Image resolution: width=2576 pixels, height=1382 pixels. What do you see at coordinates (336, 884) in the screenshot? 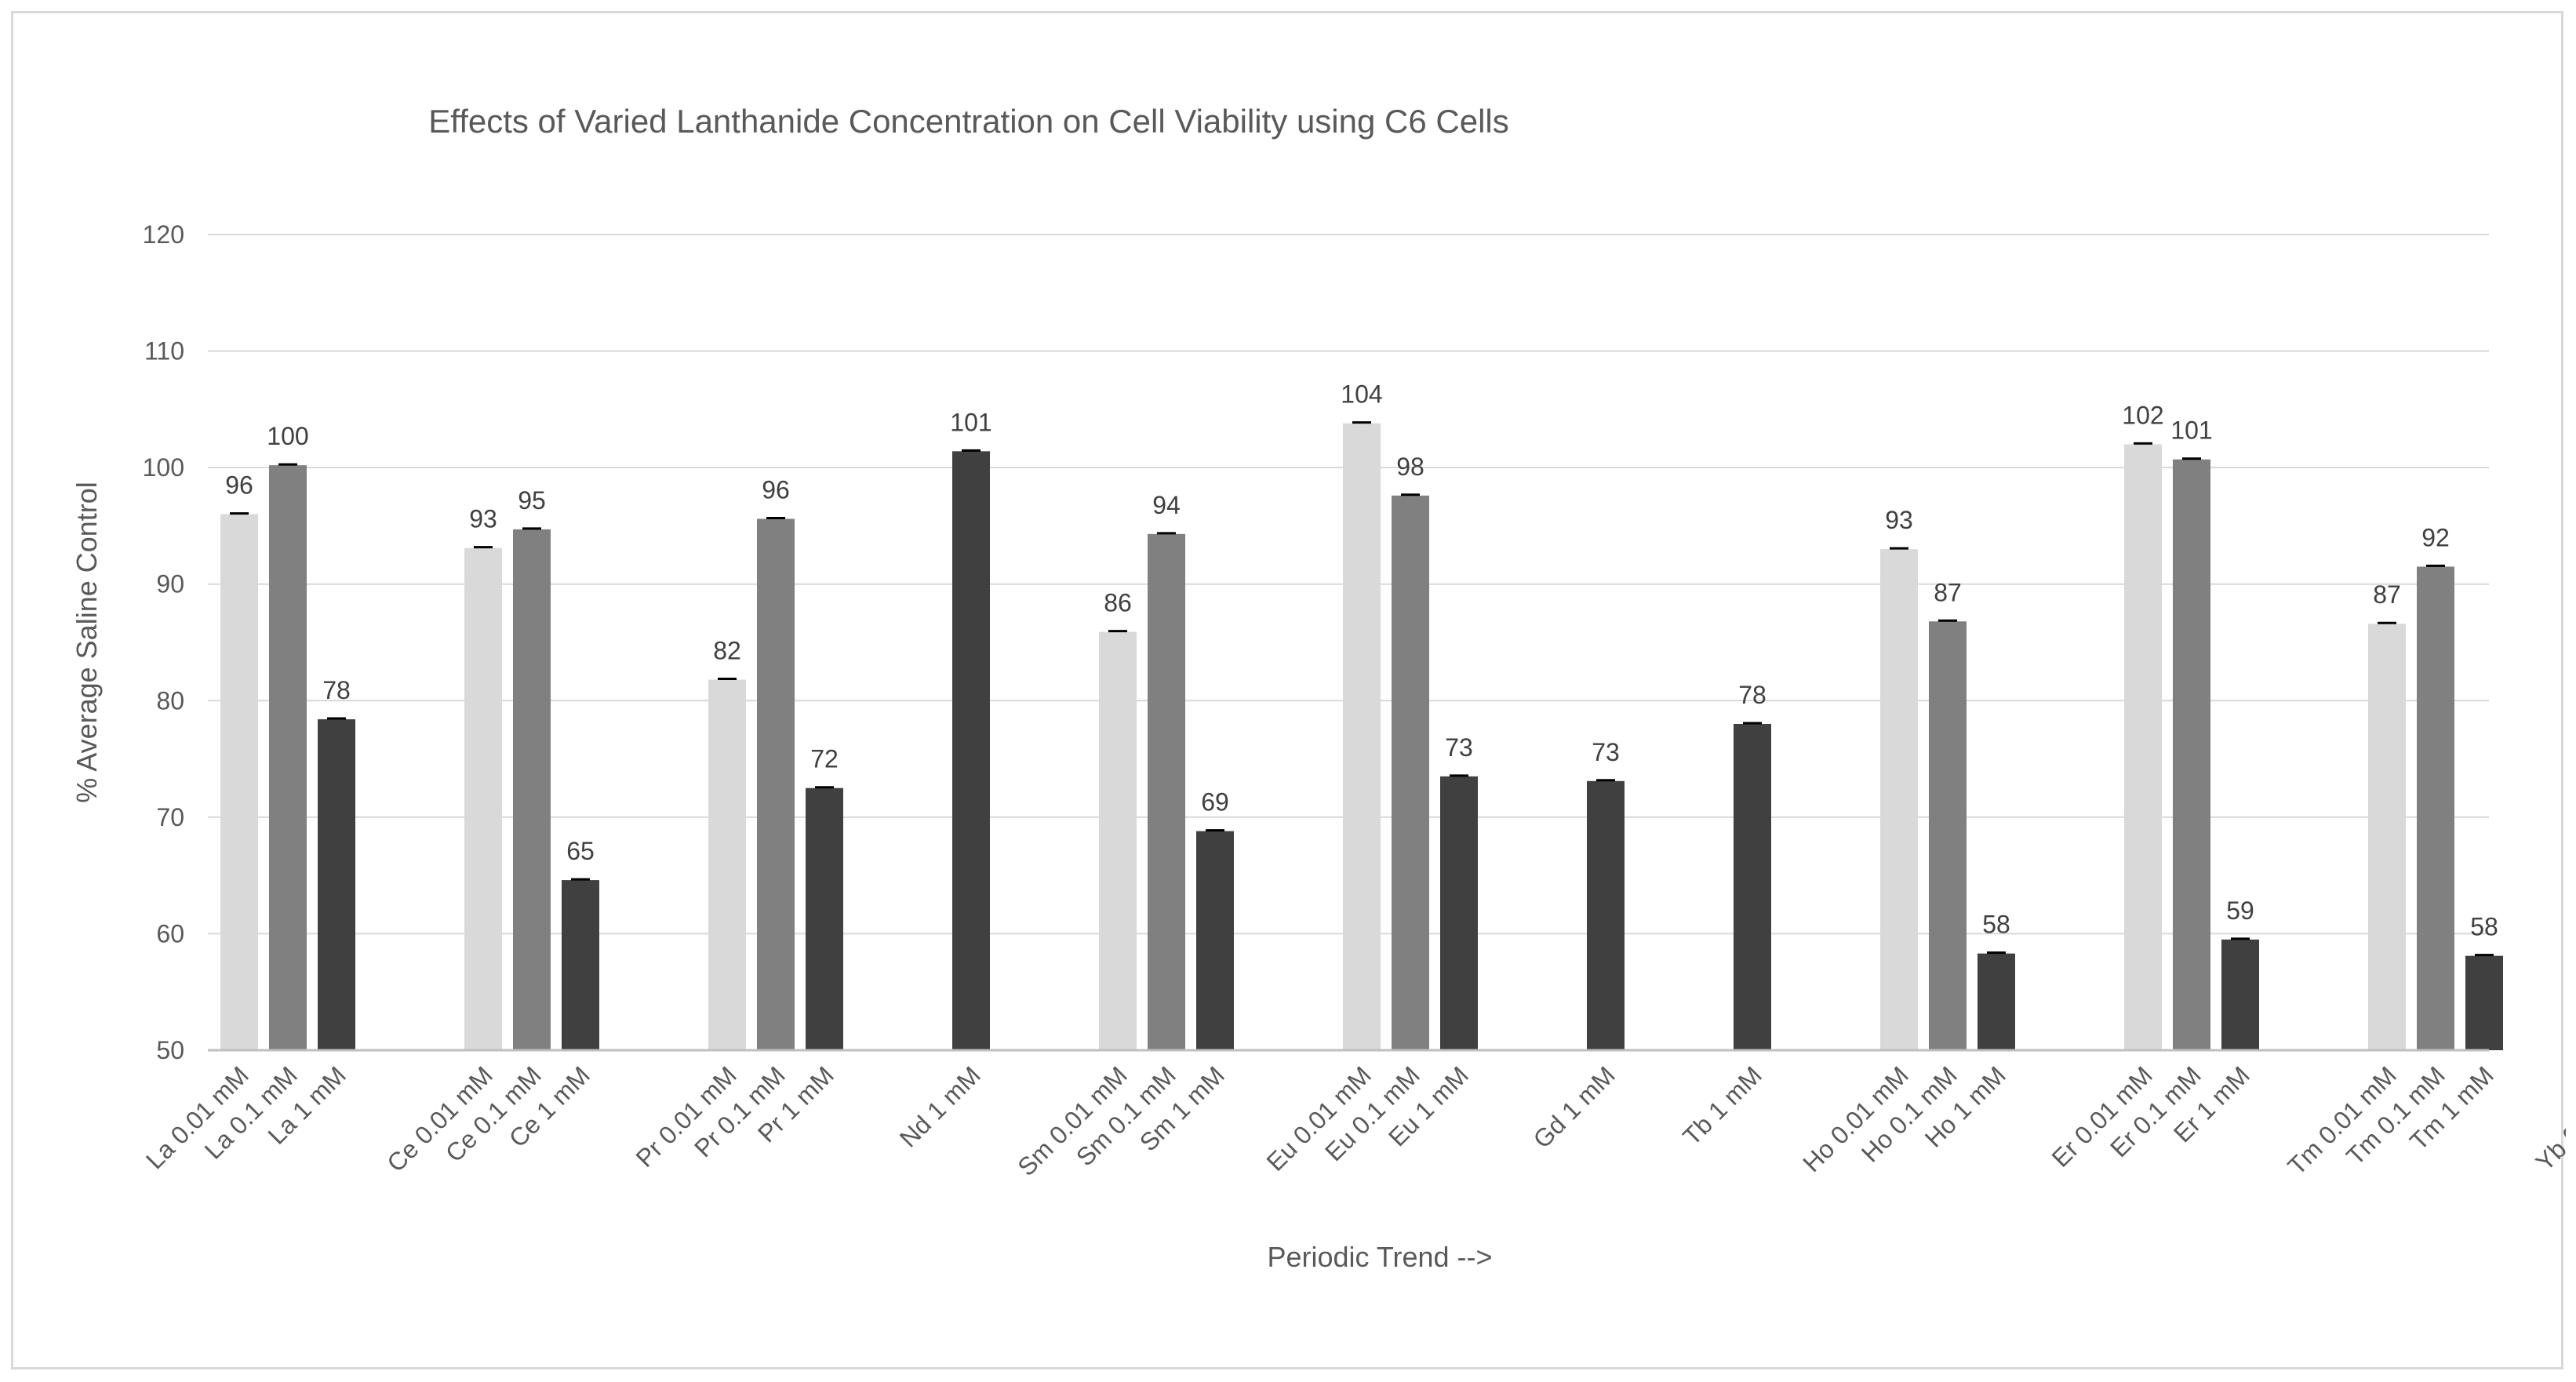
I see `bar-la-1-mm` at bounding box center [336, 884].